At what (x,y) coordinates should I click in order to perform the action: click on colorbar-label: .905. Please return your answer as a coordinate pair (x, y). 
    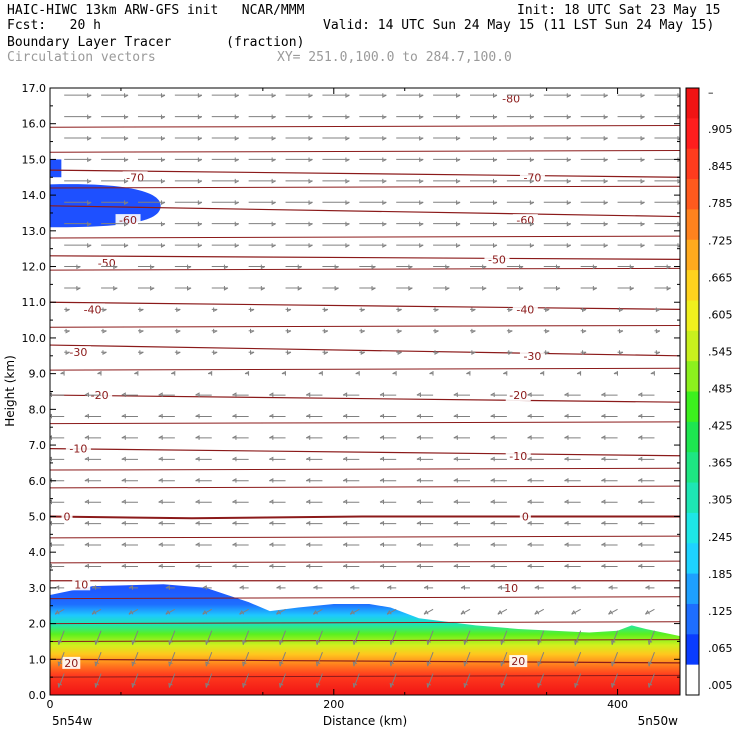
    Looking at the image, I should click on (720, 129).